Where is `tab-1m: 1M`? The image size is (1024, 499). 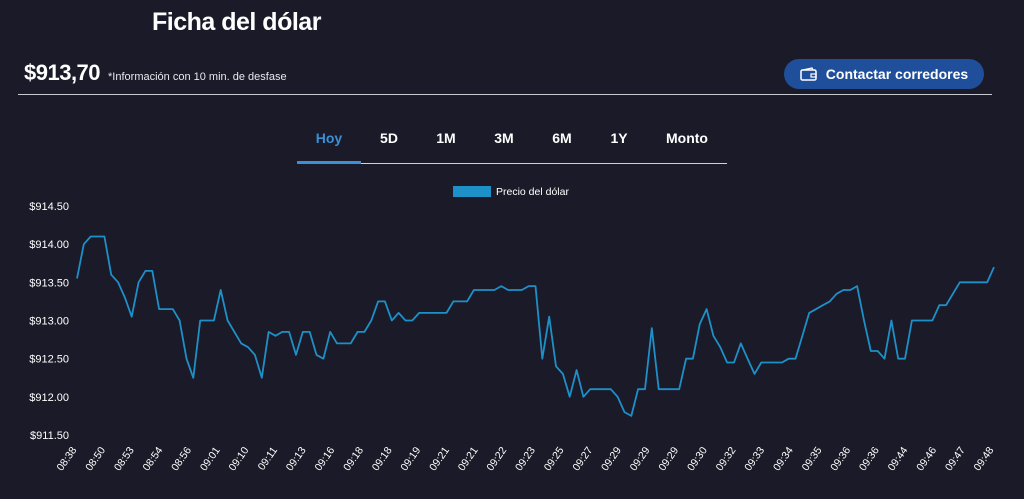 tab-1m: 1M is located at coordinates (446, 138).